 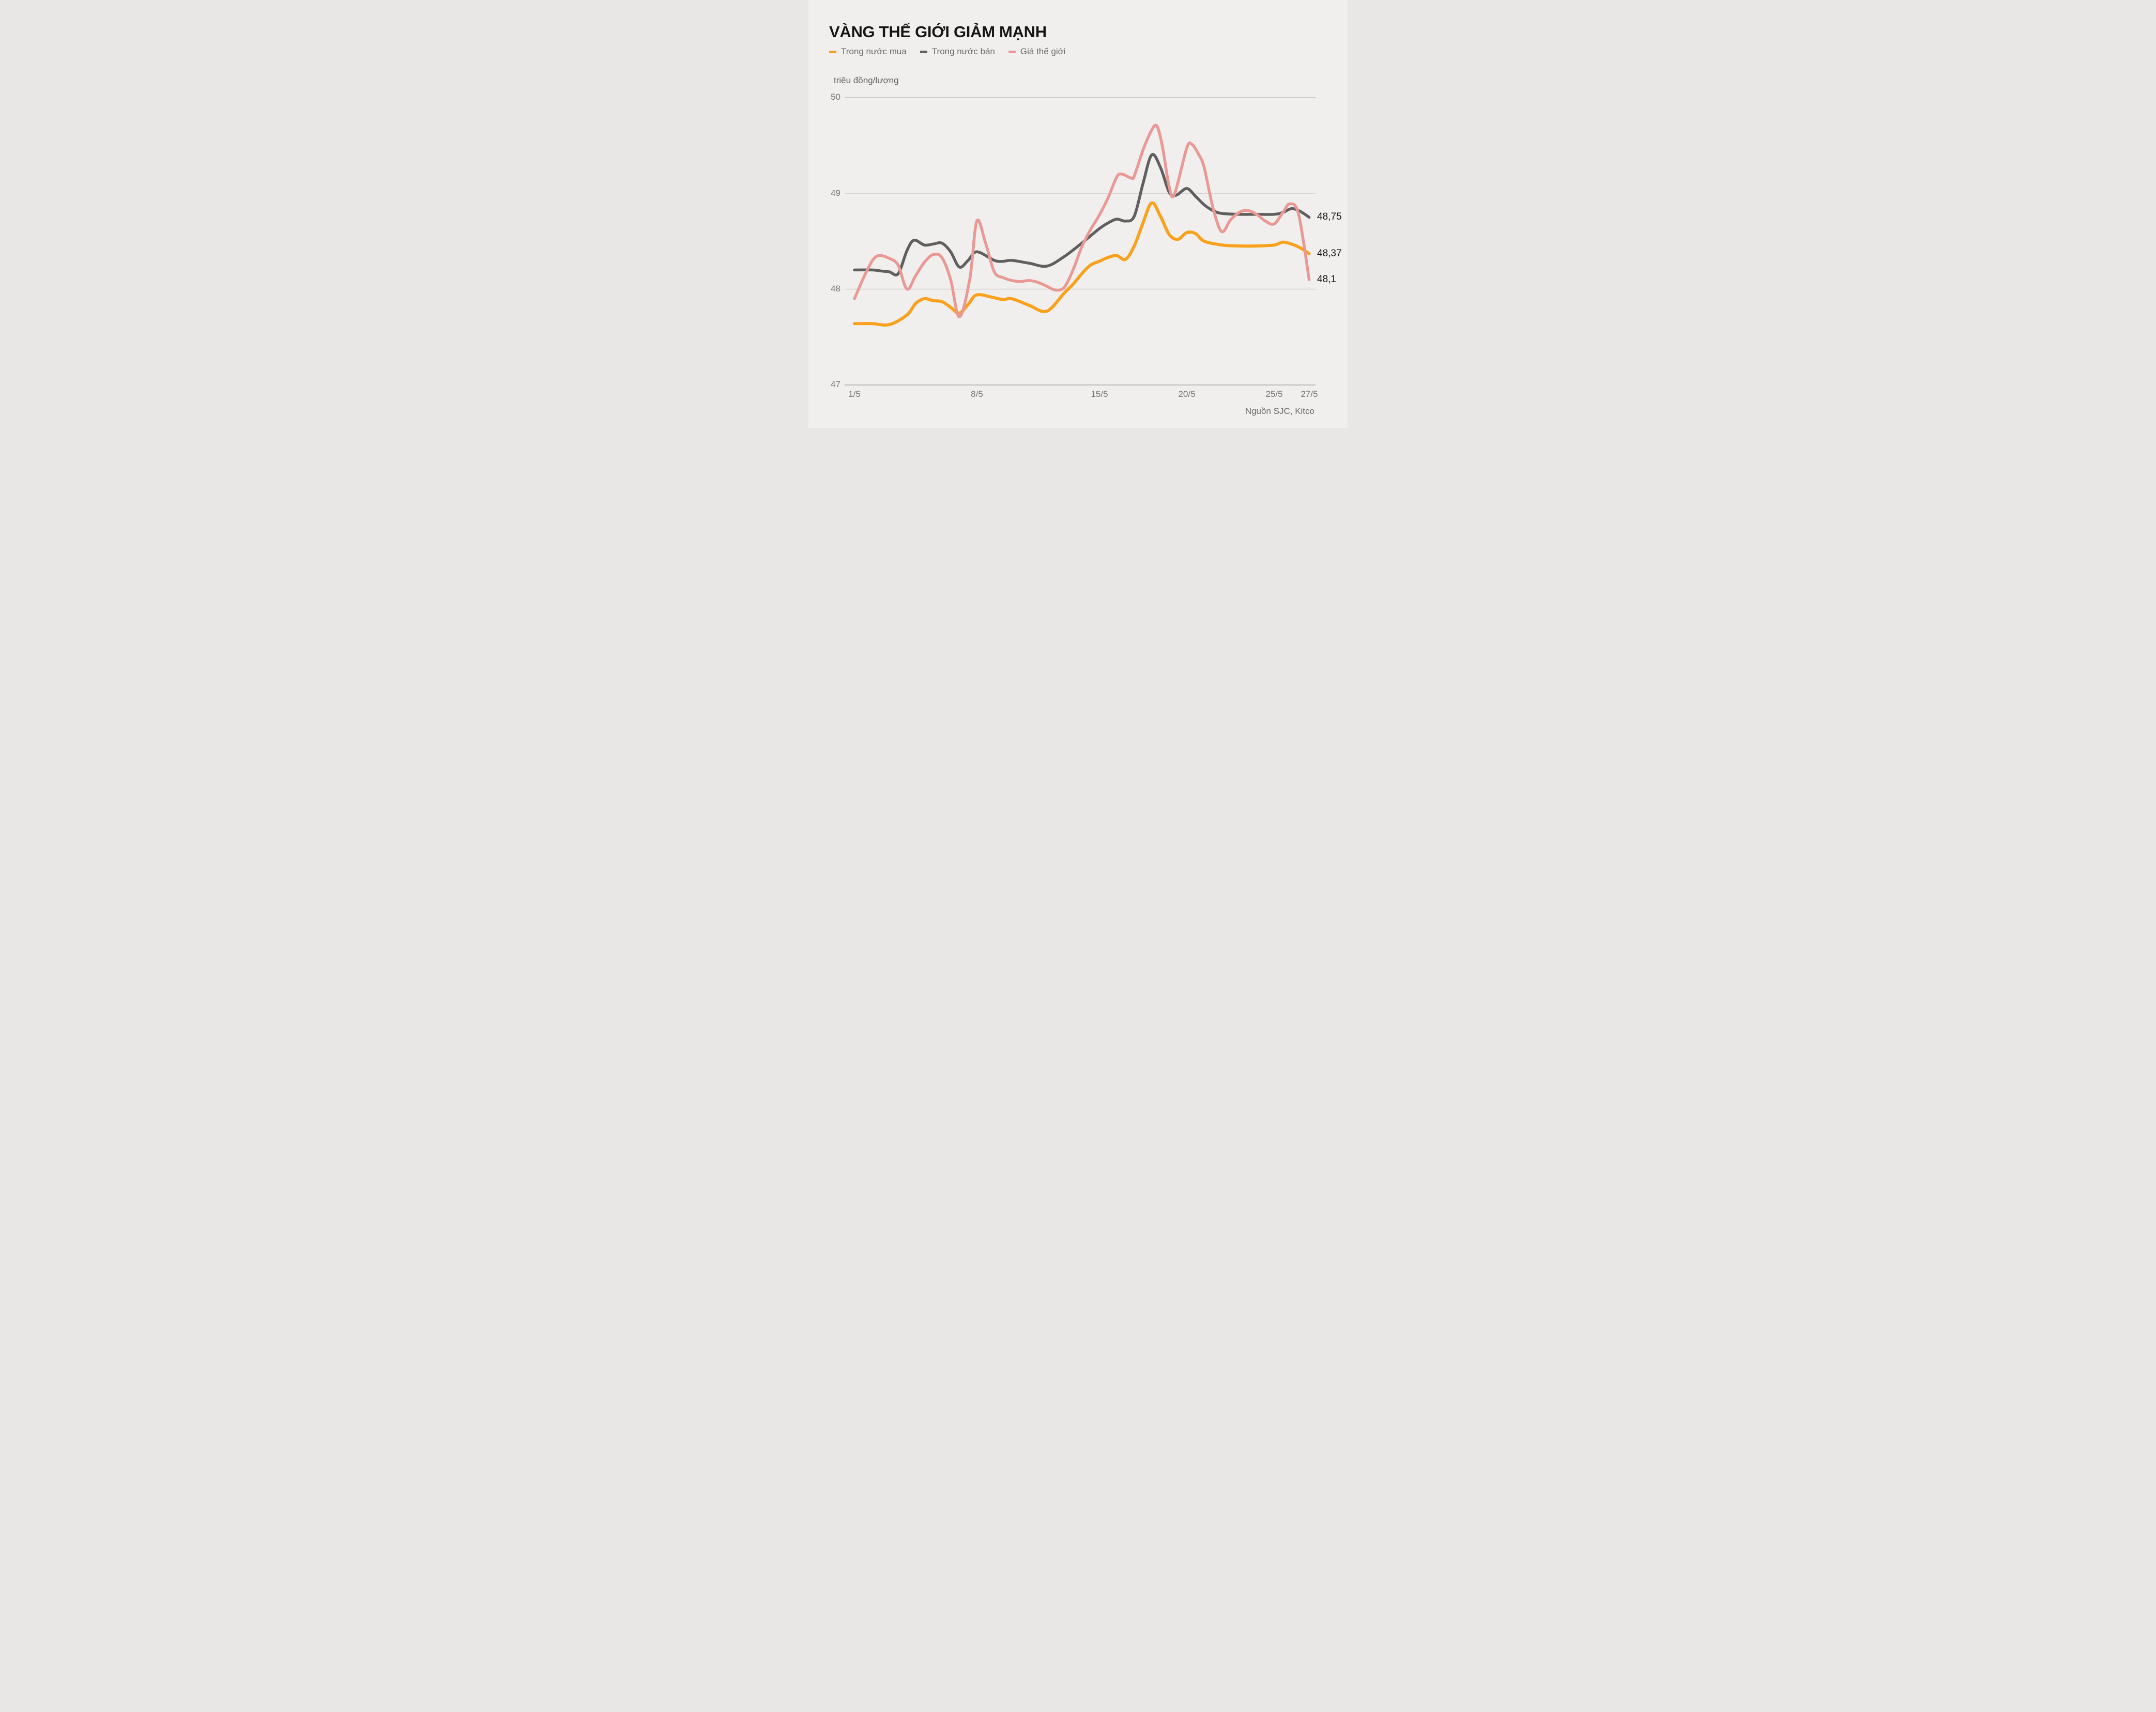 I want to click on legend-swatch-buy-icon, so click(x=833, y=51).